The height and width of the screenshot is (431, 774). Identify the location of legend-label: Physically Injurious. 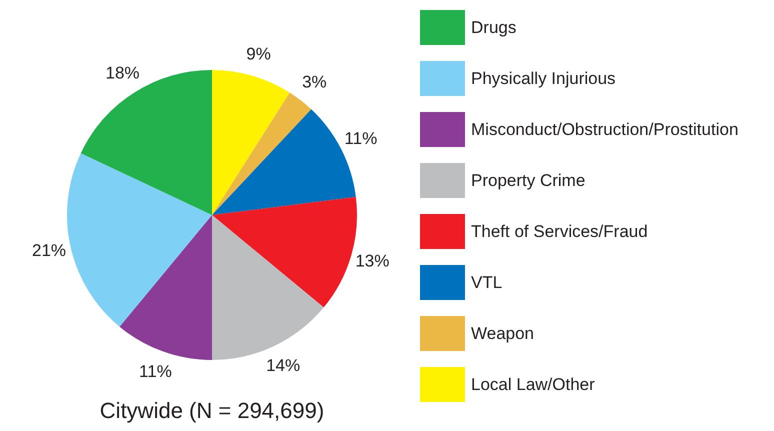
(543, 78).